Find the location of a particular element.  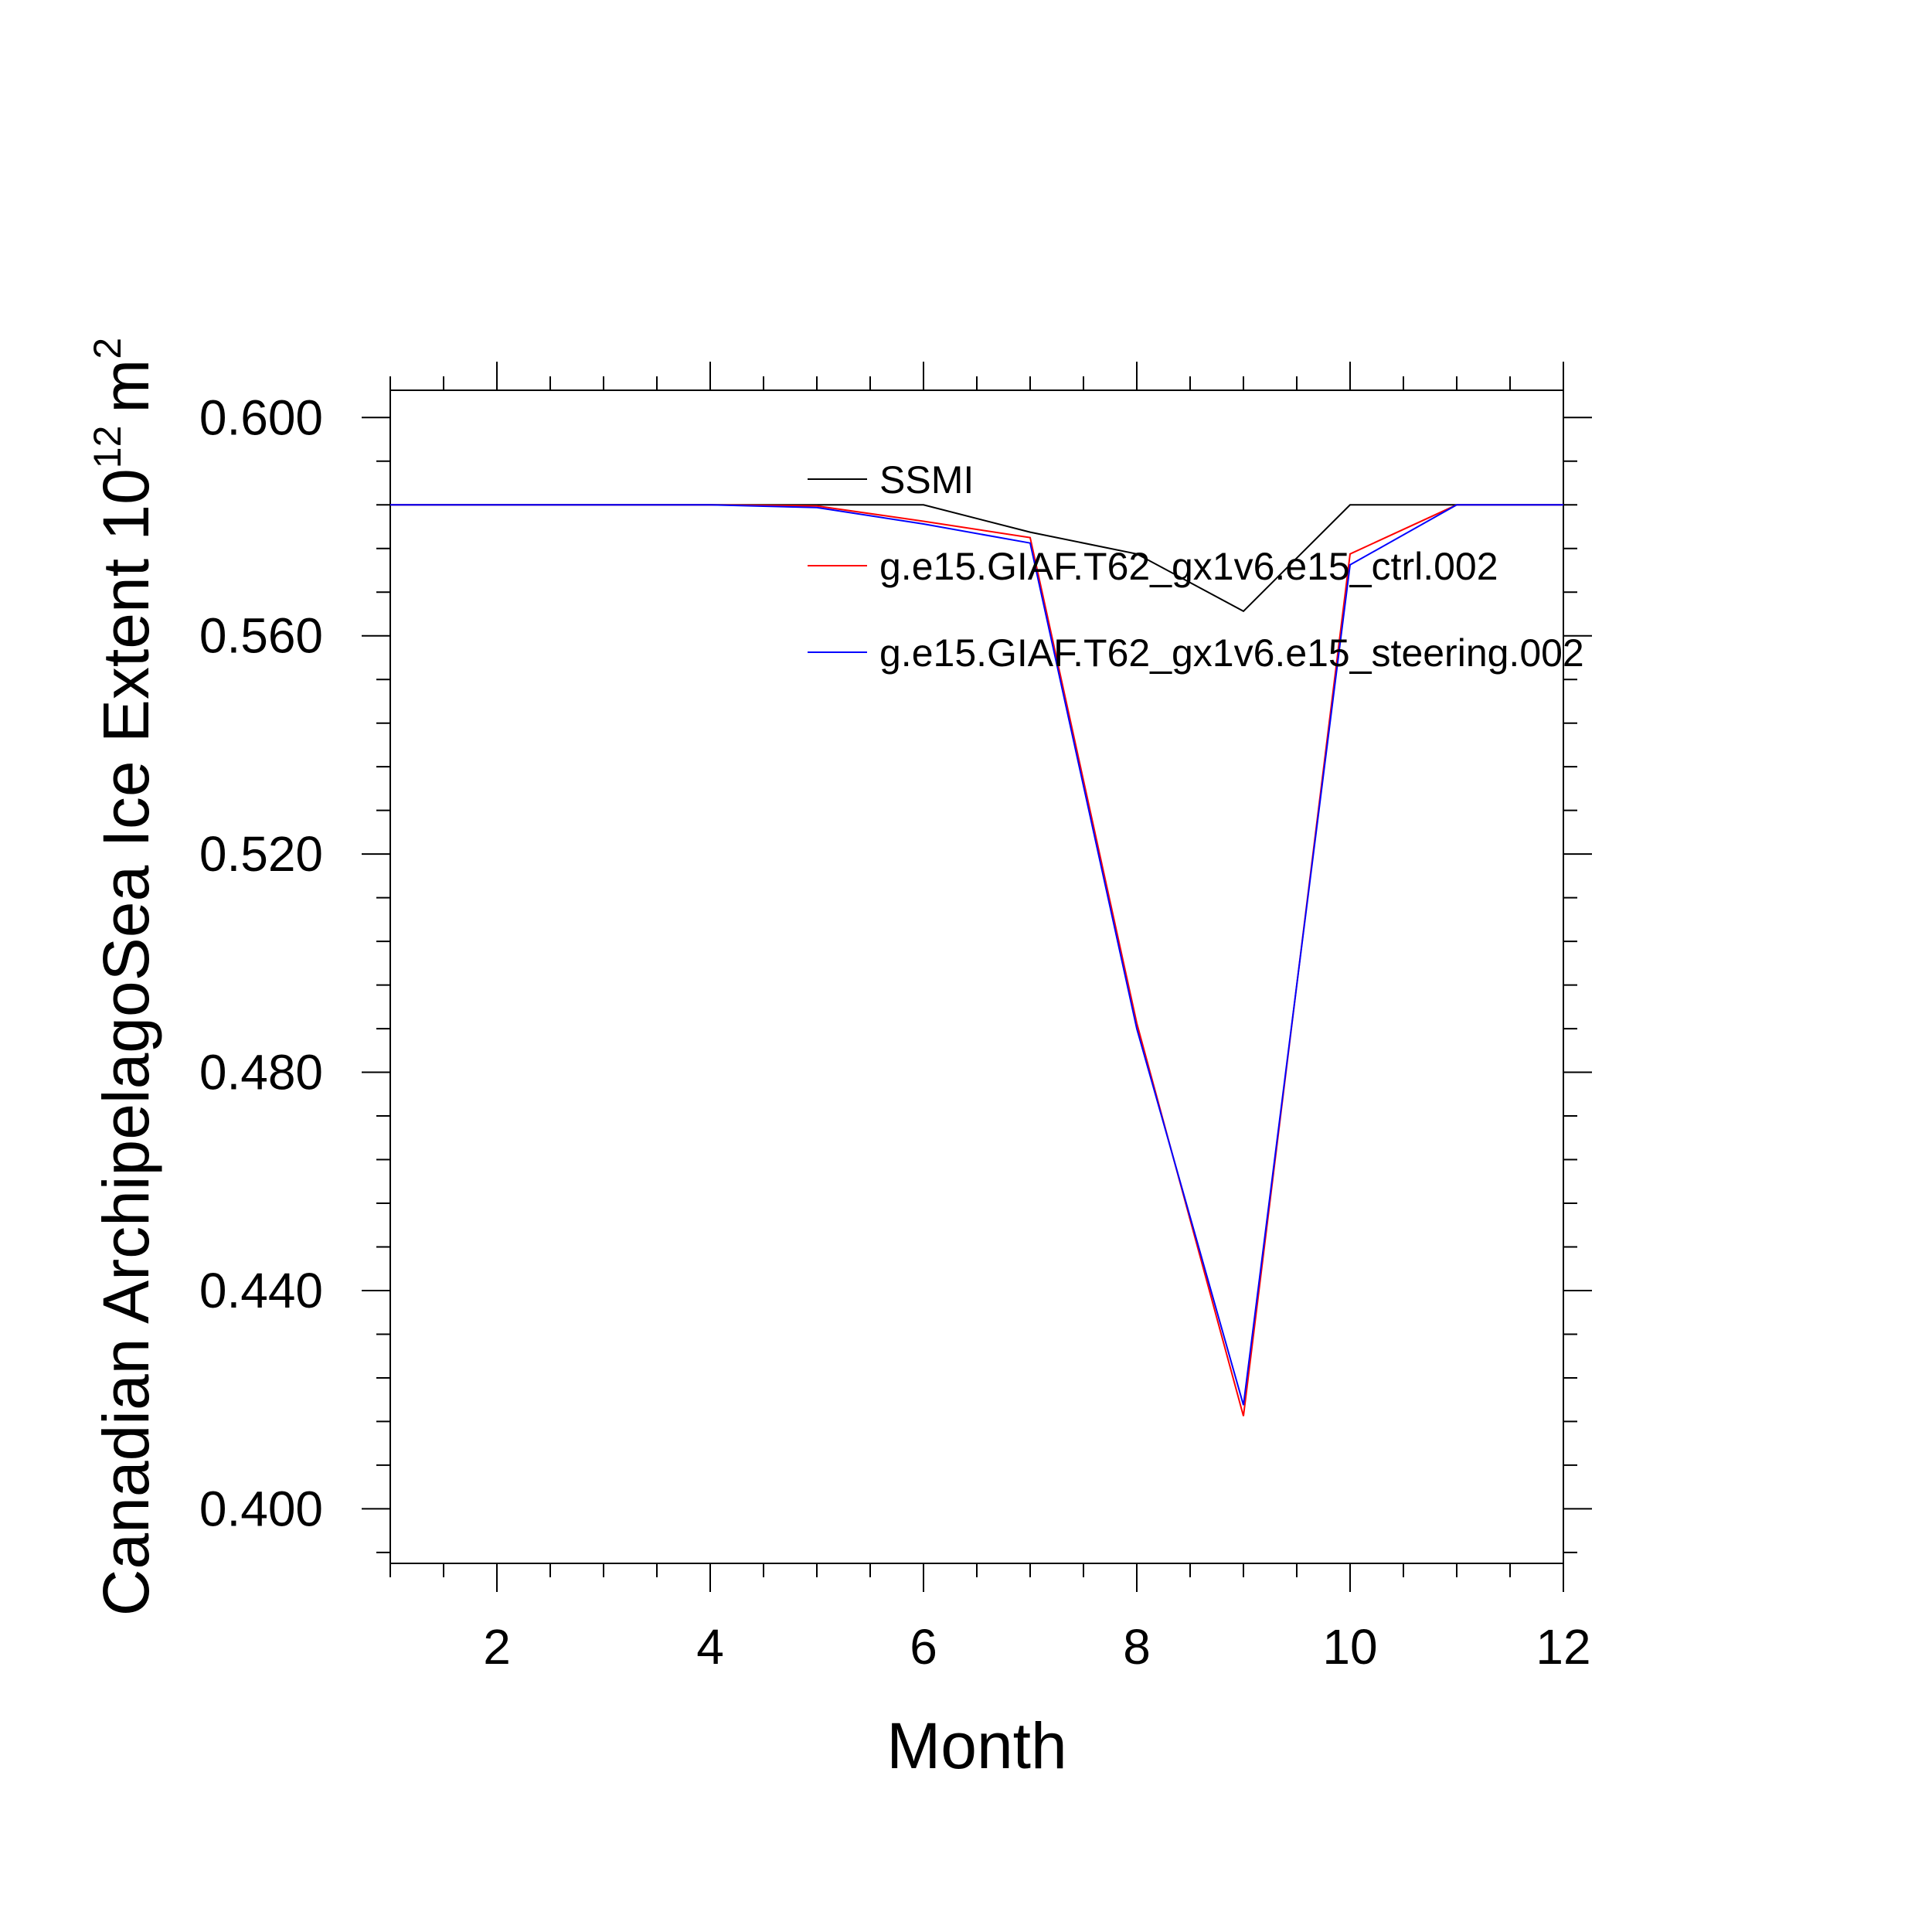

y-tick-label: 0.480 is located at coordinates (261, 1072).